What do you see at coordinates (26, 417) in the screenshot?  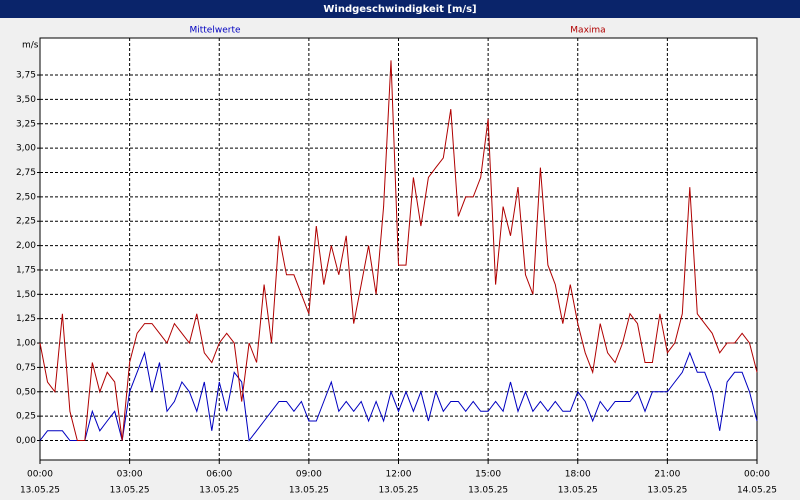 I see `y-tick-label: 0,25` at bounding box center [26, 417].